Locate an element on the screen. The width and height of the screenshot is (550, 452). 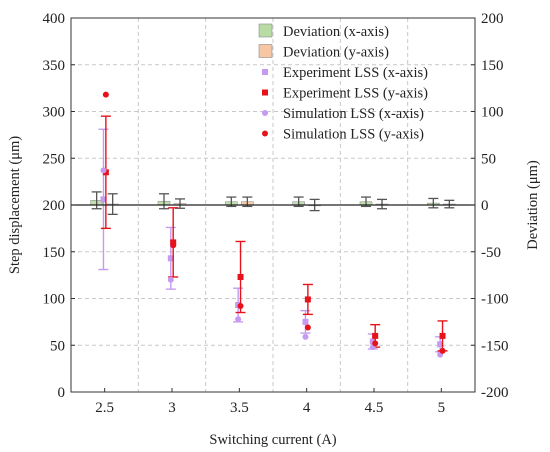
legend-label: Deviation (y-axis) is located at coordinates (336, 53).